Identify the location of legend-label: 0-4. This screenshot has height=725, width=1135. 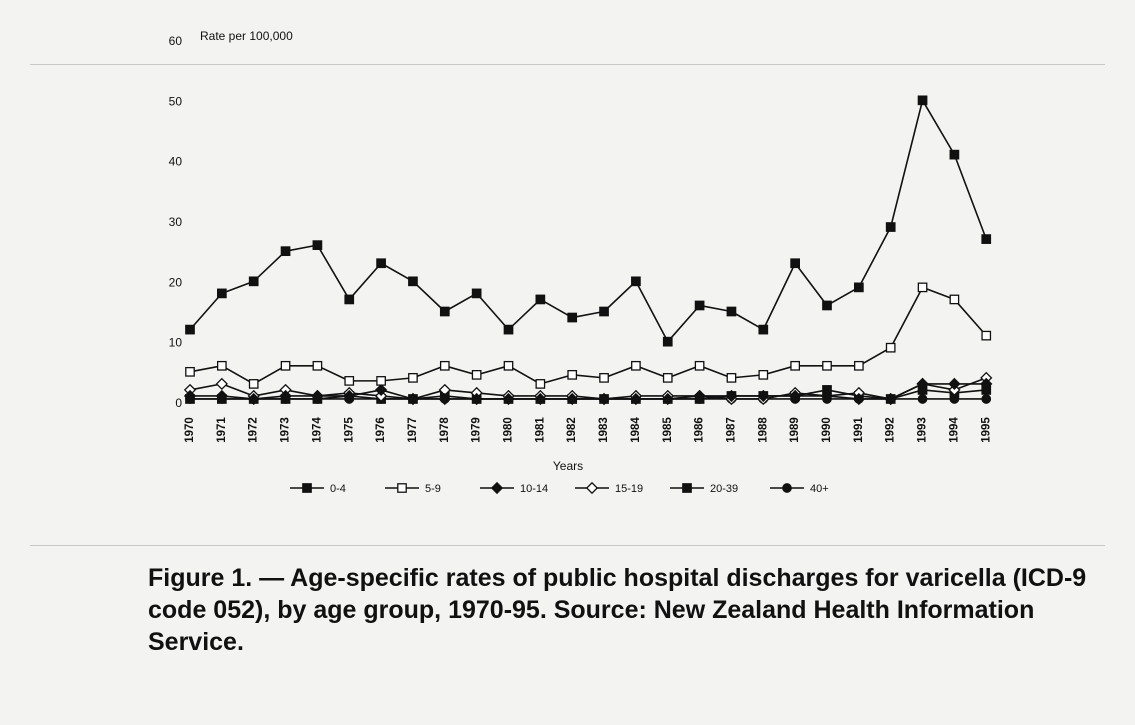
(338, 489).